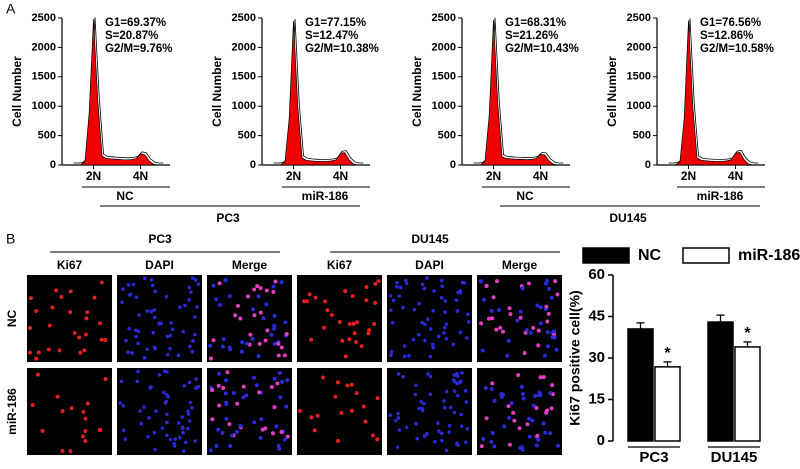  I want to click on y-tick-label: 60, so click(596, 274).